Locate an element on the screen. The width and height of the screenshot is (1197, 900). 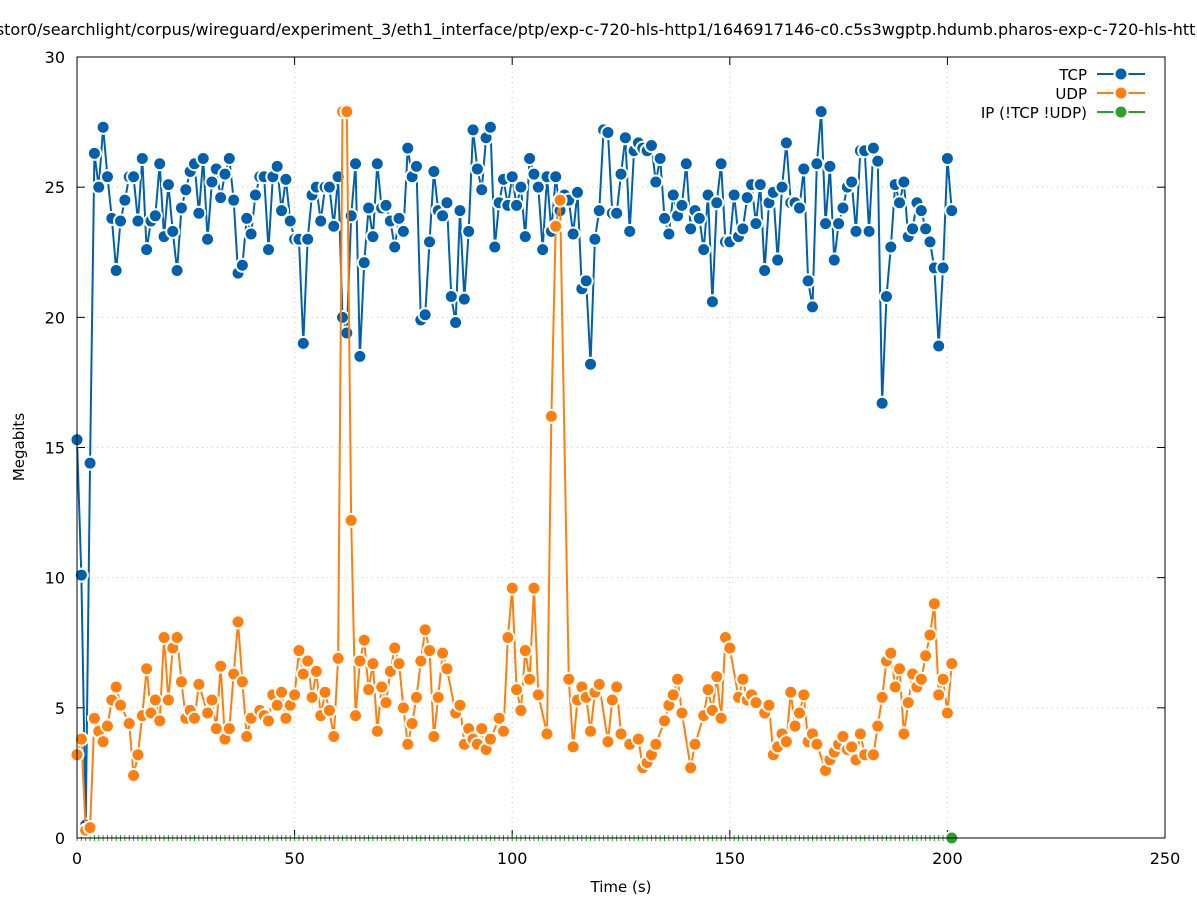
y-tick-label: 5 is located at coordinates (60, 708).